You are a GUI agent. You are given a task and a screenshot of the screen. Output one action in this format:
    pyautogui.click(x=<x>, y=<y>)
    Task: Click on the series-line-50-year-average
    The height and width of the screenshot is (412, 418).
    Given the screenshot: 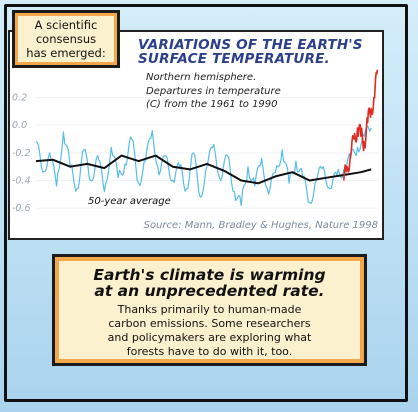 What is the action you would take?
    pyautogui.click(x=203, y=169)
    